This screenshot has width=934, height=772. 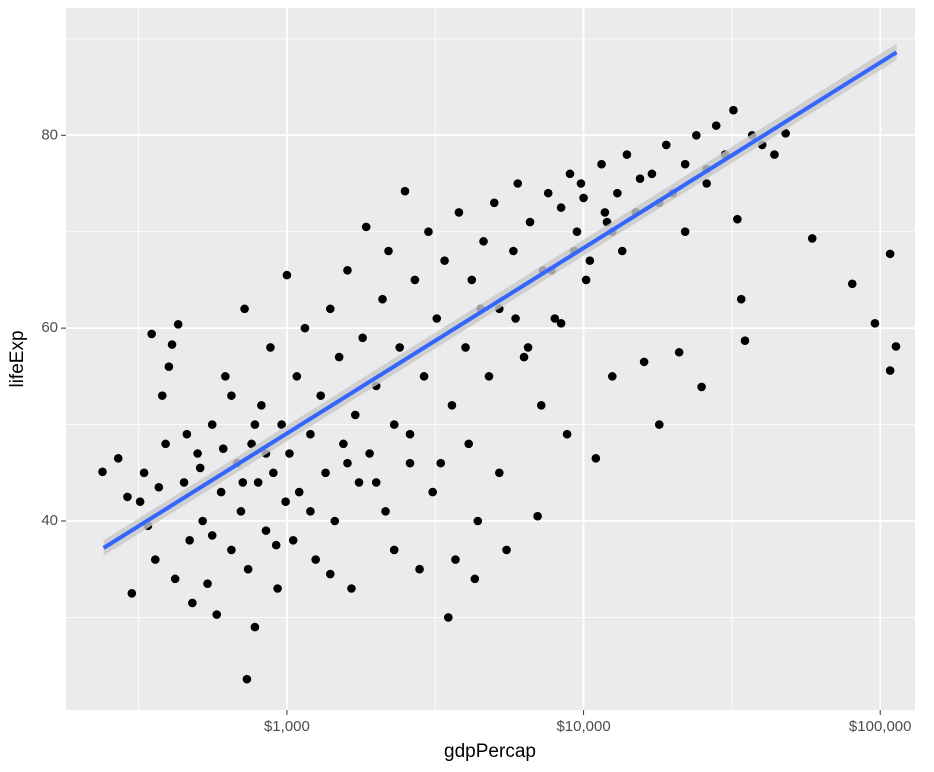 I want to click on x-axis-title: gdpPercap, so click(x=490, y=751).